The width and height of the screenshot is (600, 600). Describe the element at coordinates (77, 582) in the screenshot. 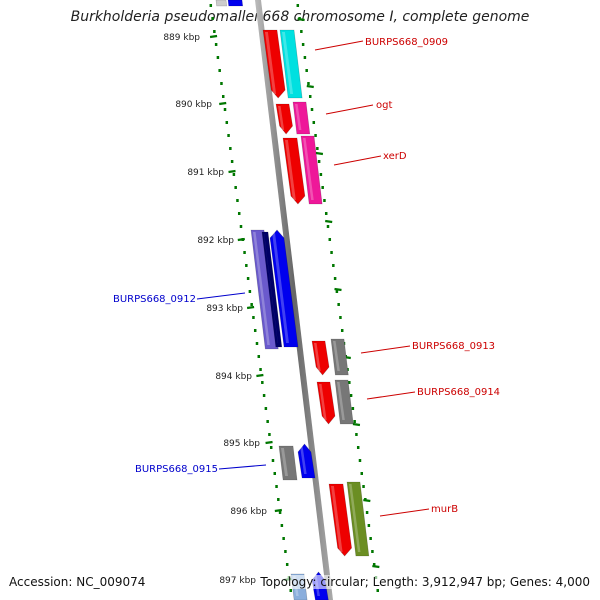

I see `accession-label: Accession: NC_009074` at that location.